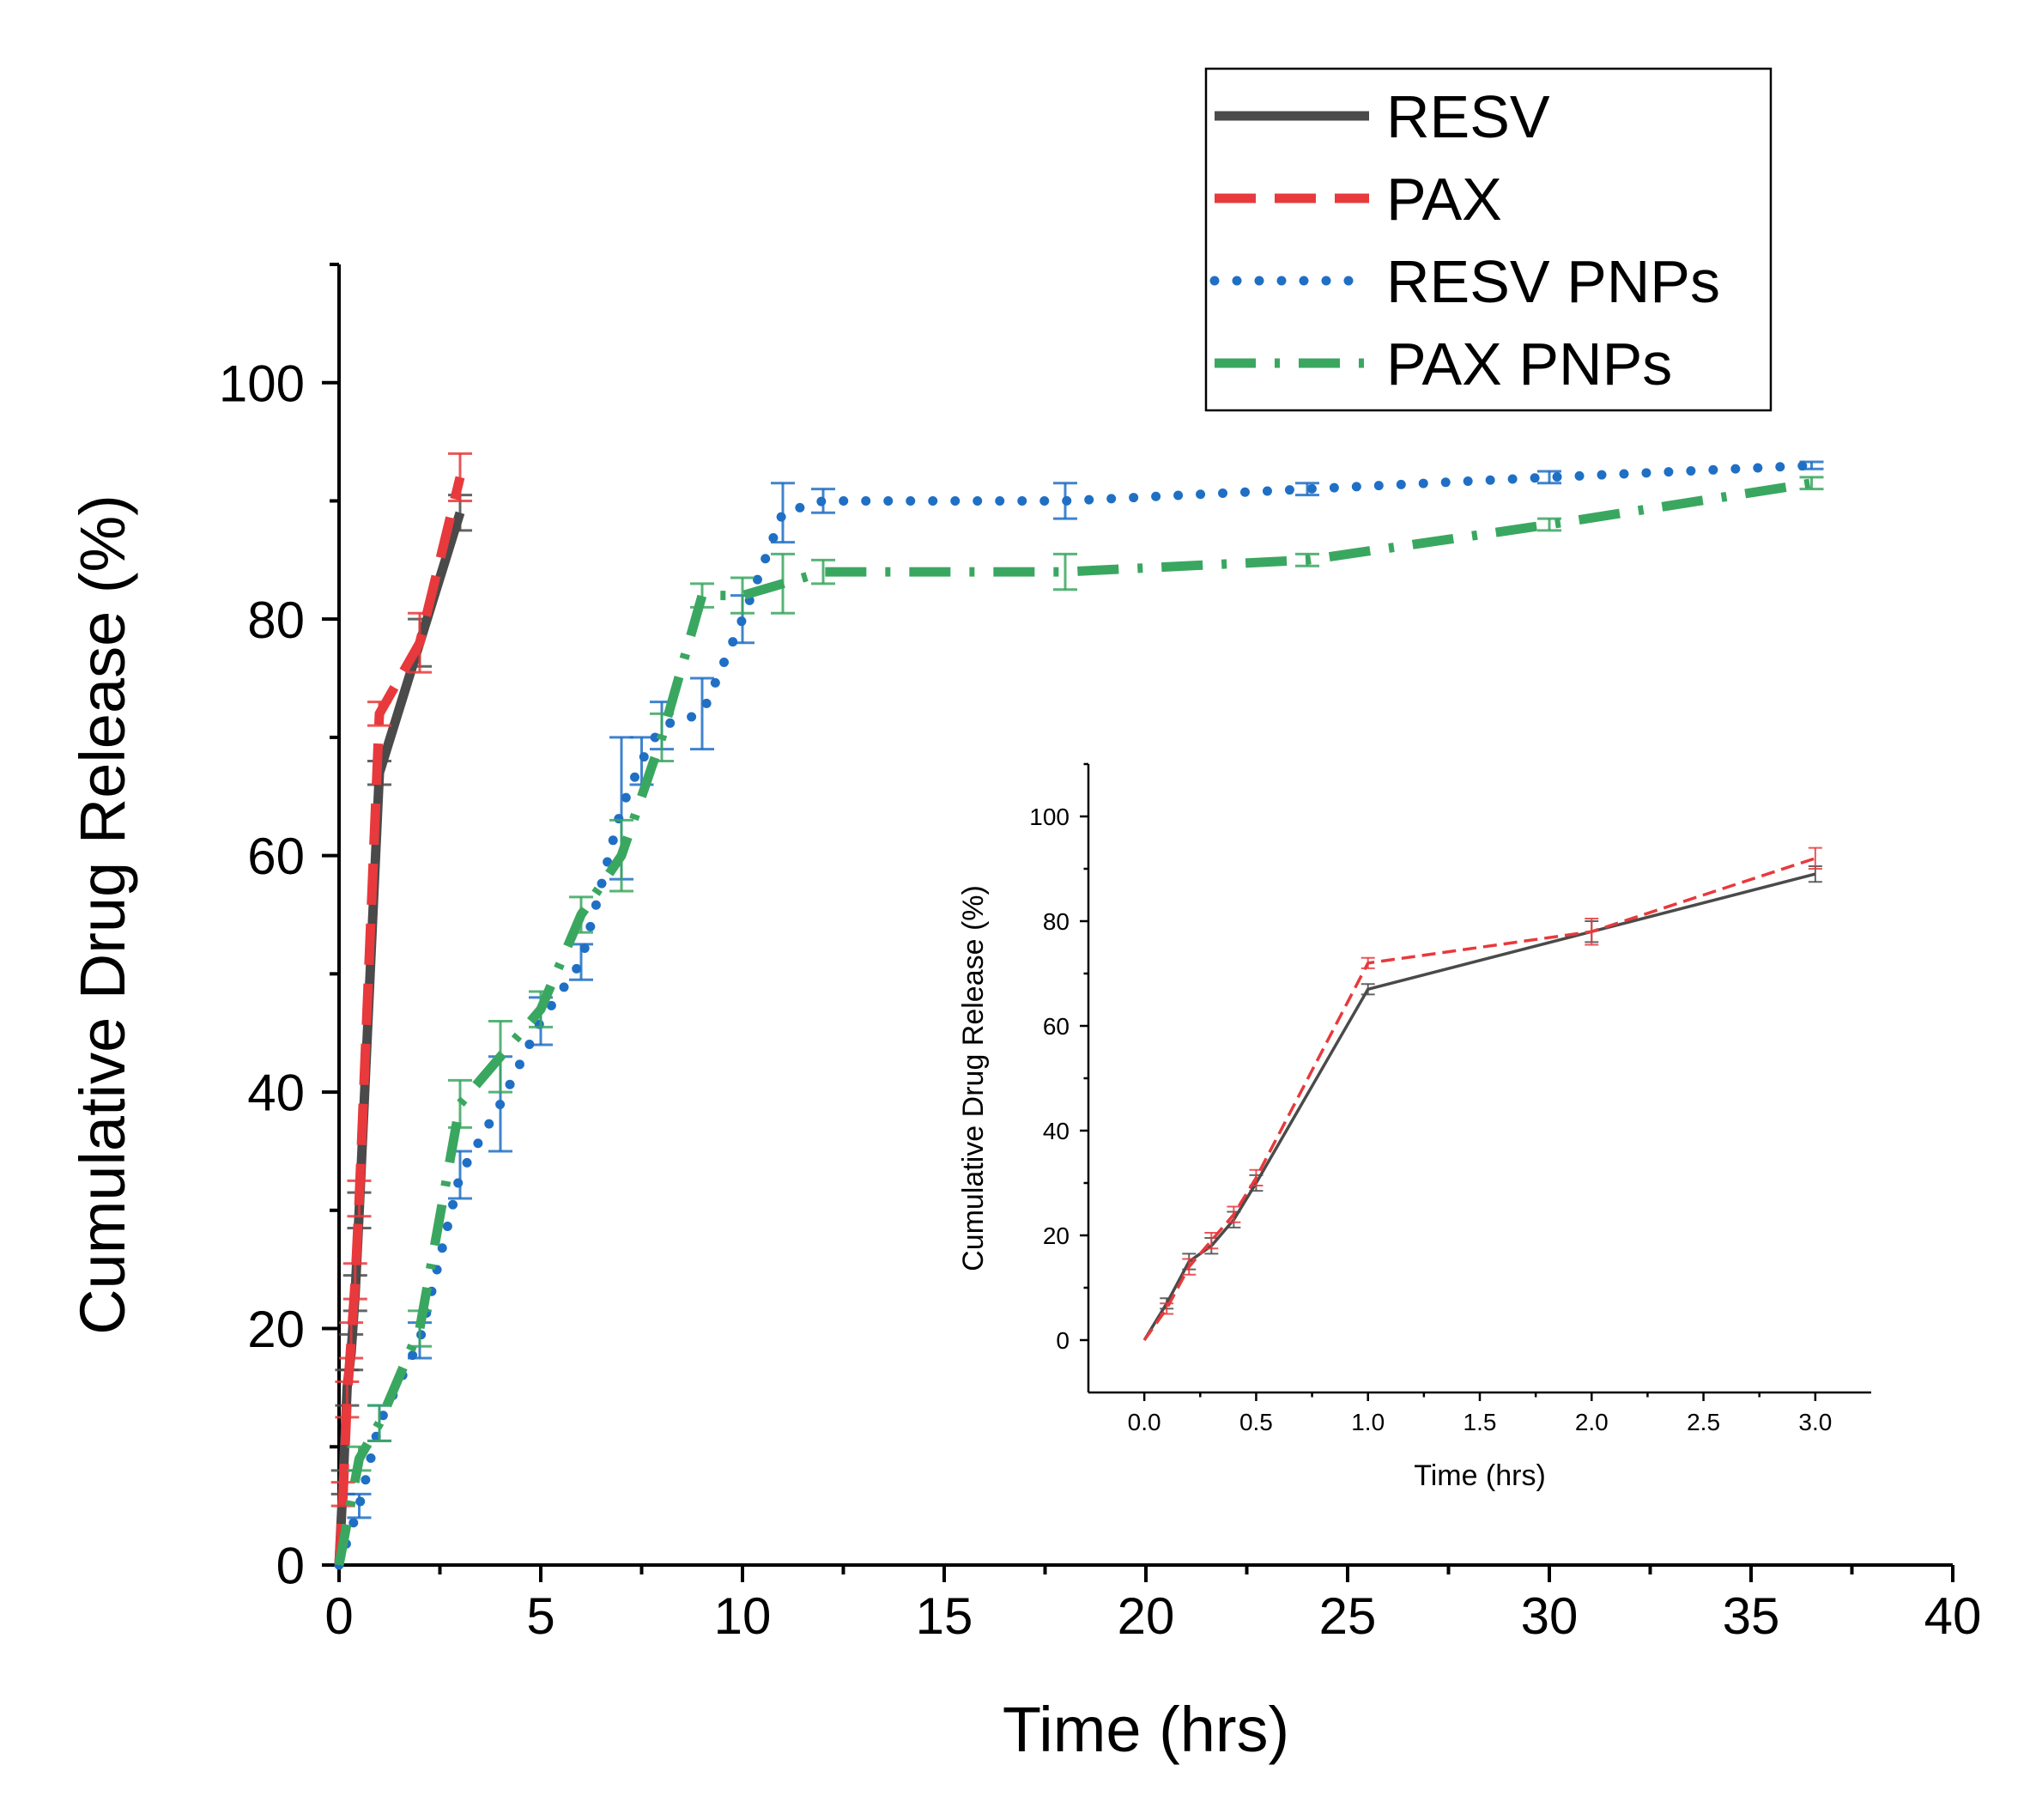 The image size is (2018, 1820). I want to click on x-tick-label: 2.0, so click(1592, 1422).